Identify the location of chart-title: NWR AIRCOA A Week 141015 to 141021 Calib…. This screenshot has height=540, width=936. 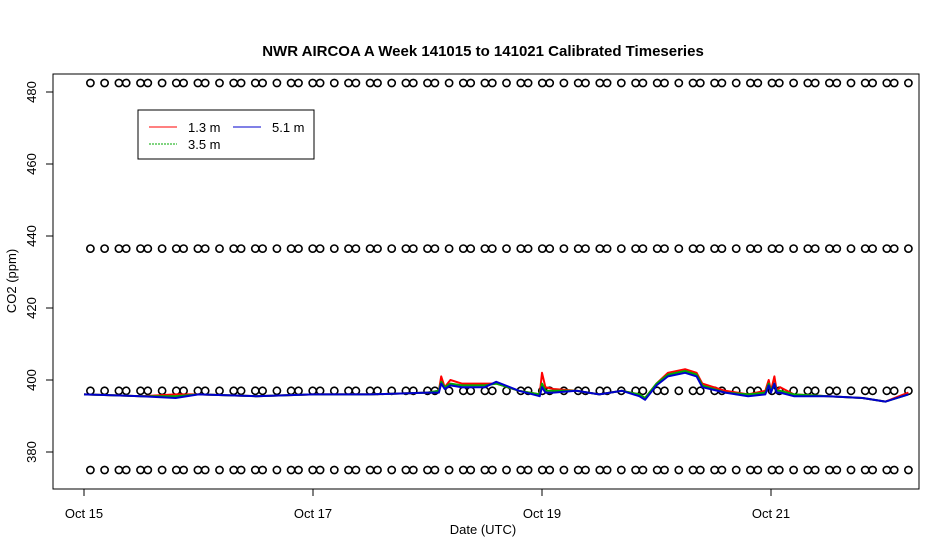
(483, 51).